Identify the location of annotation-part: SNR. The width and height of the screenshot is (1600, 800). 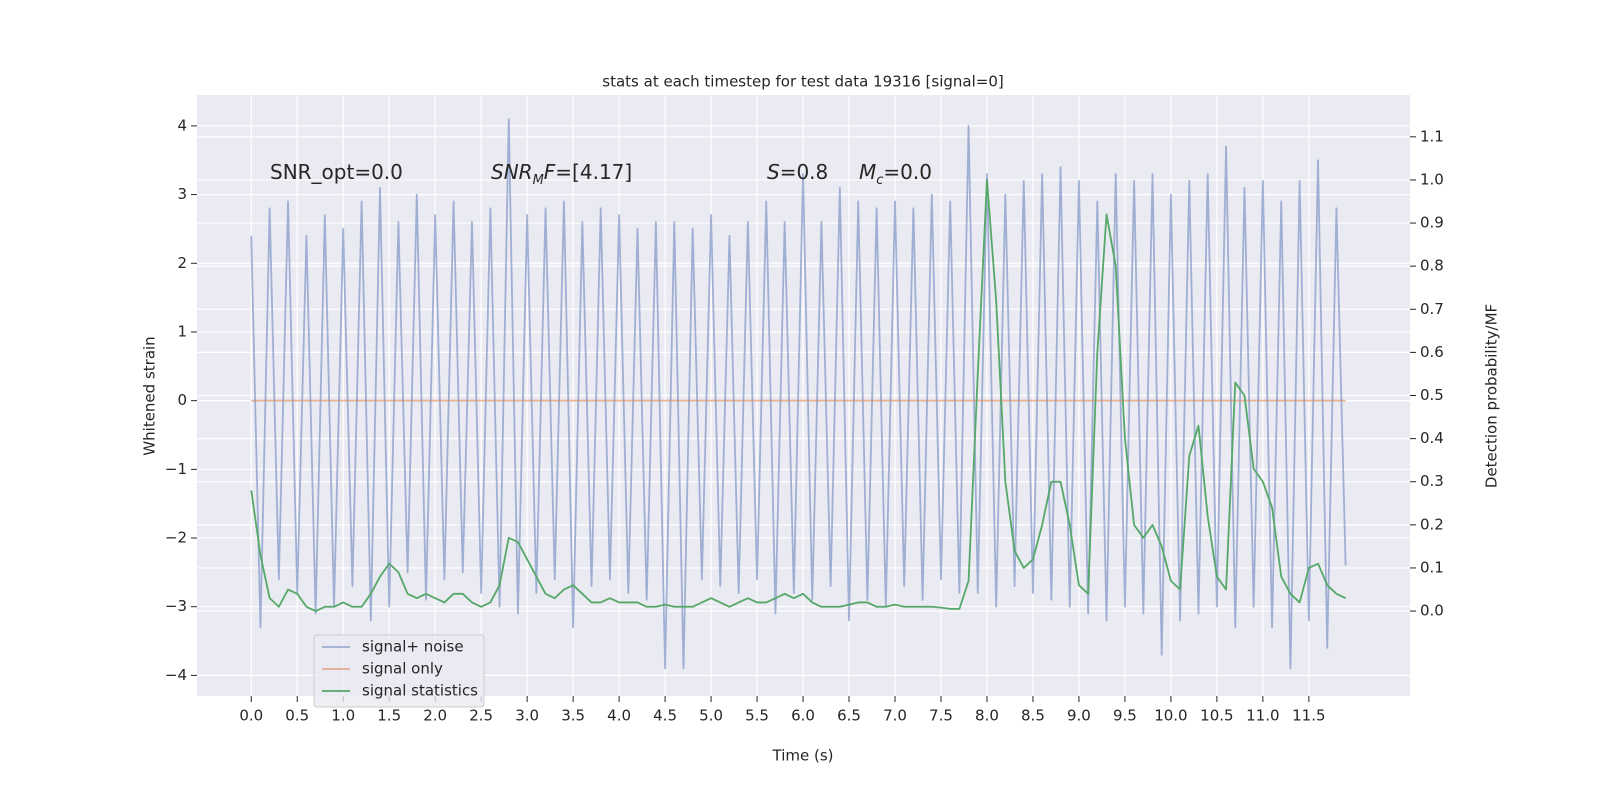
(512, 172).